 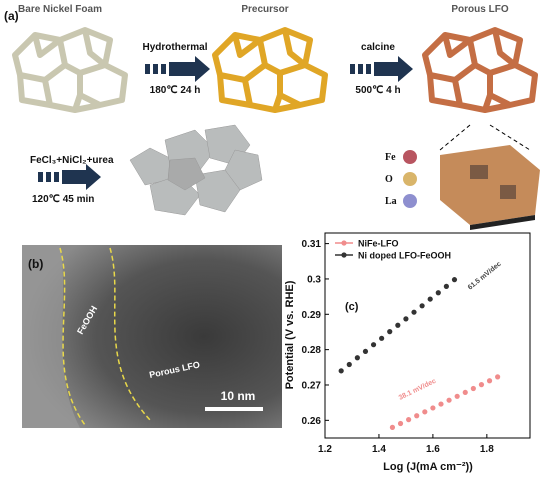 What do you see at coordinates (72, 160) in the screenshot?
I see `reagents: FeCl₃+NiCl₂+urea` at bounding box center [72, 160].